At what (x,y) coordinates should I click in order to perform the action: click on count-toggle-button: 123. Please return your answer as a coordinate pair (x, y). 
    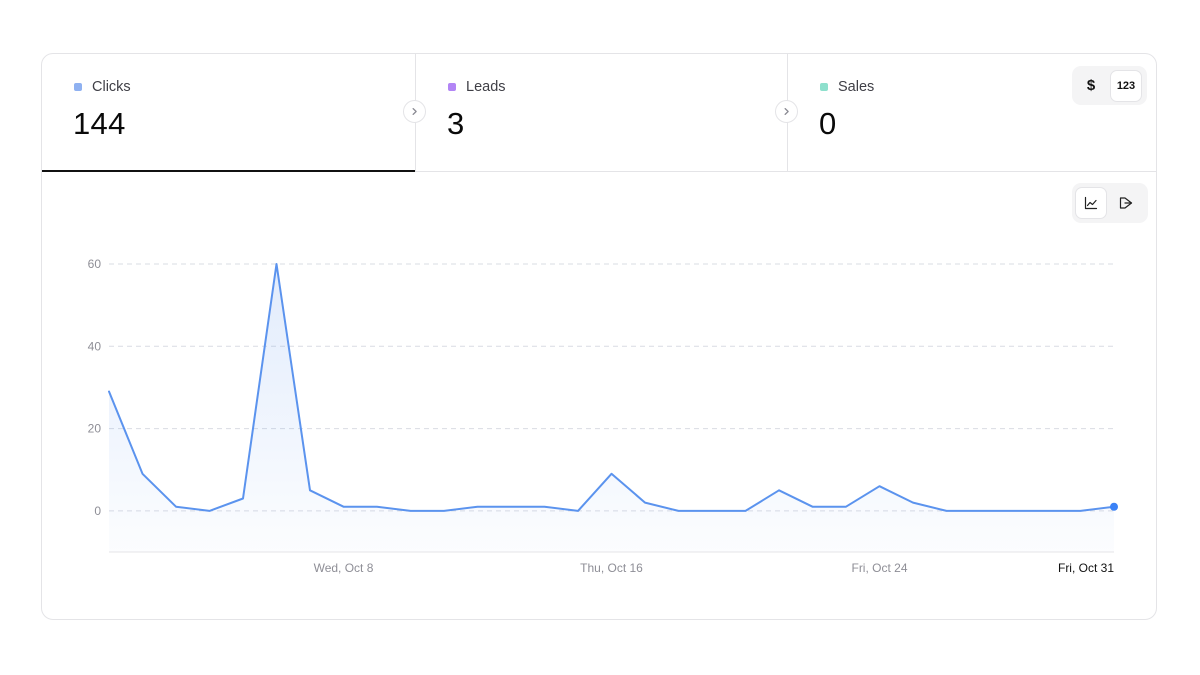
    Looking at the image, I should click on (1126, 85).